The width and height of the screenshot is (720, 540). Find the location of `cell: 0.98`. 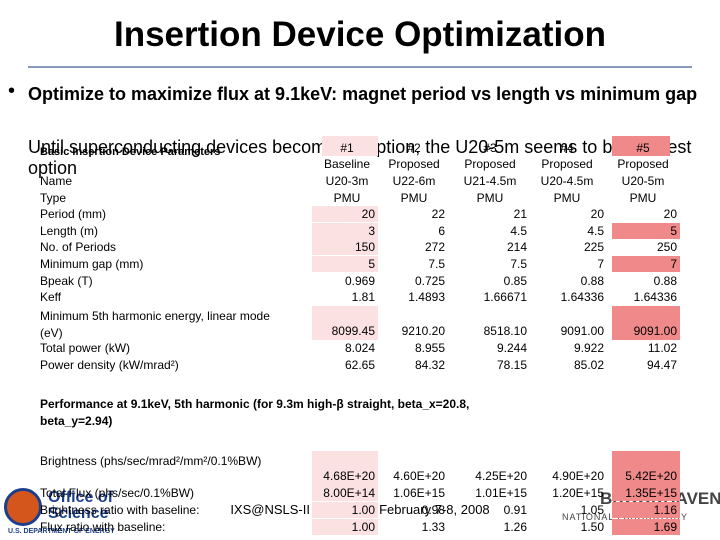

cell: 0.98 is located at coordinates (433, 510).